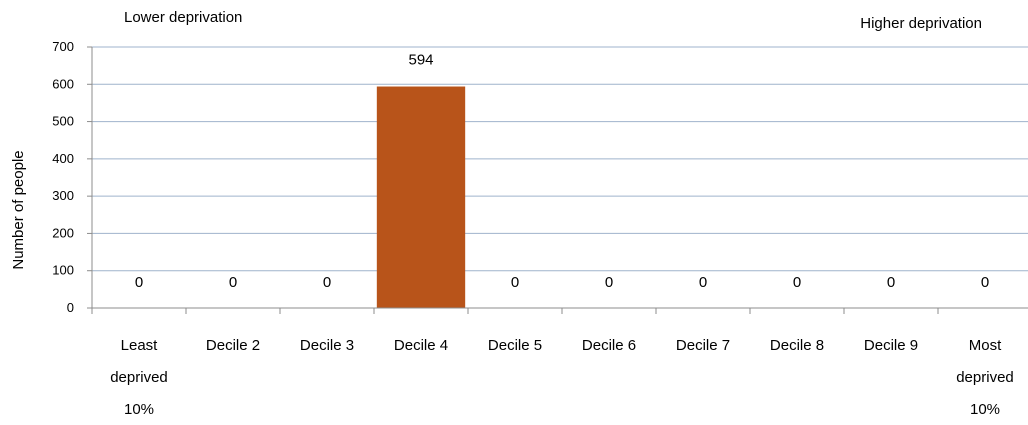 The width and height of the screenshot is (1028, 425). I want to click on y-tick-label-0: 0, so click(70, 307).